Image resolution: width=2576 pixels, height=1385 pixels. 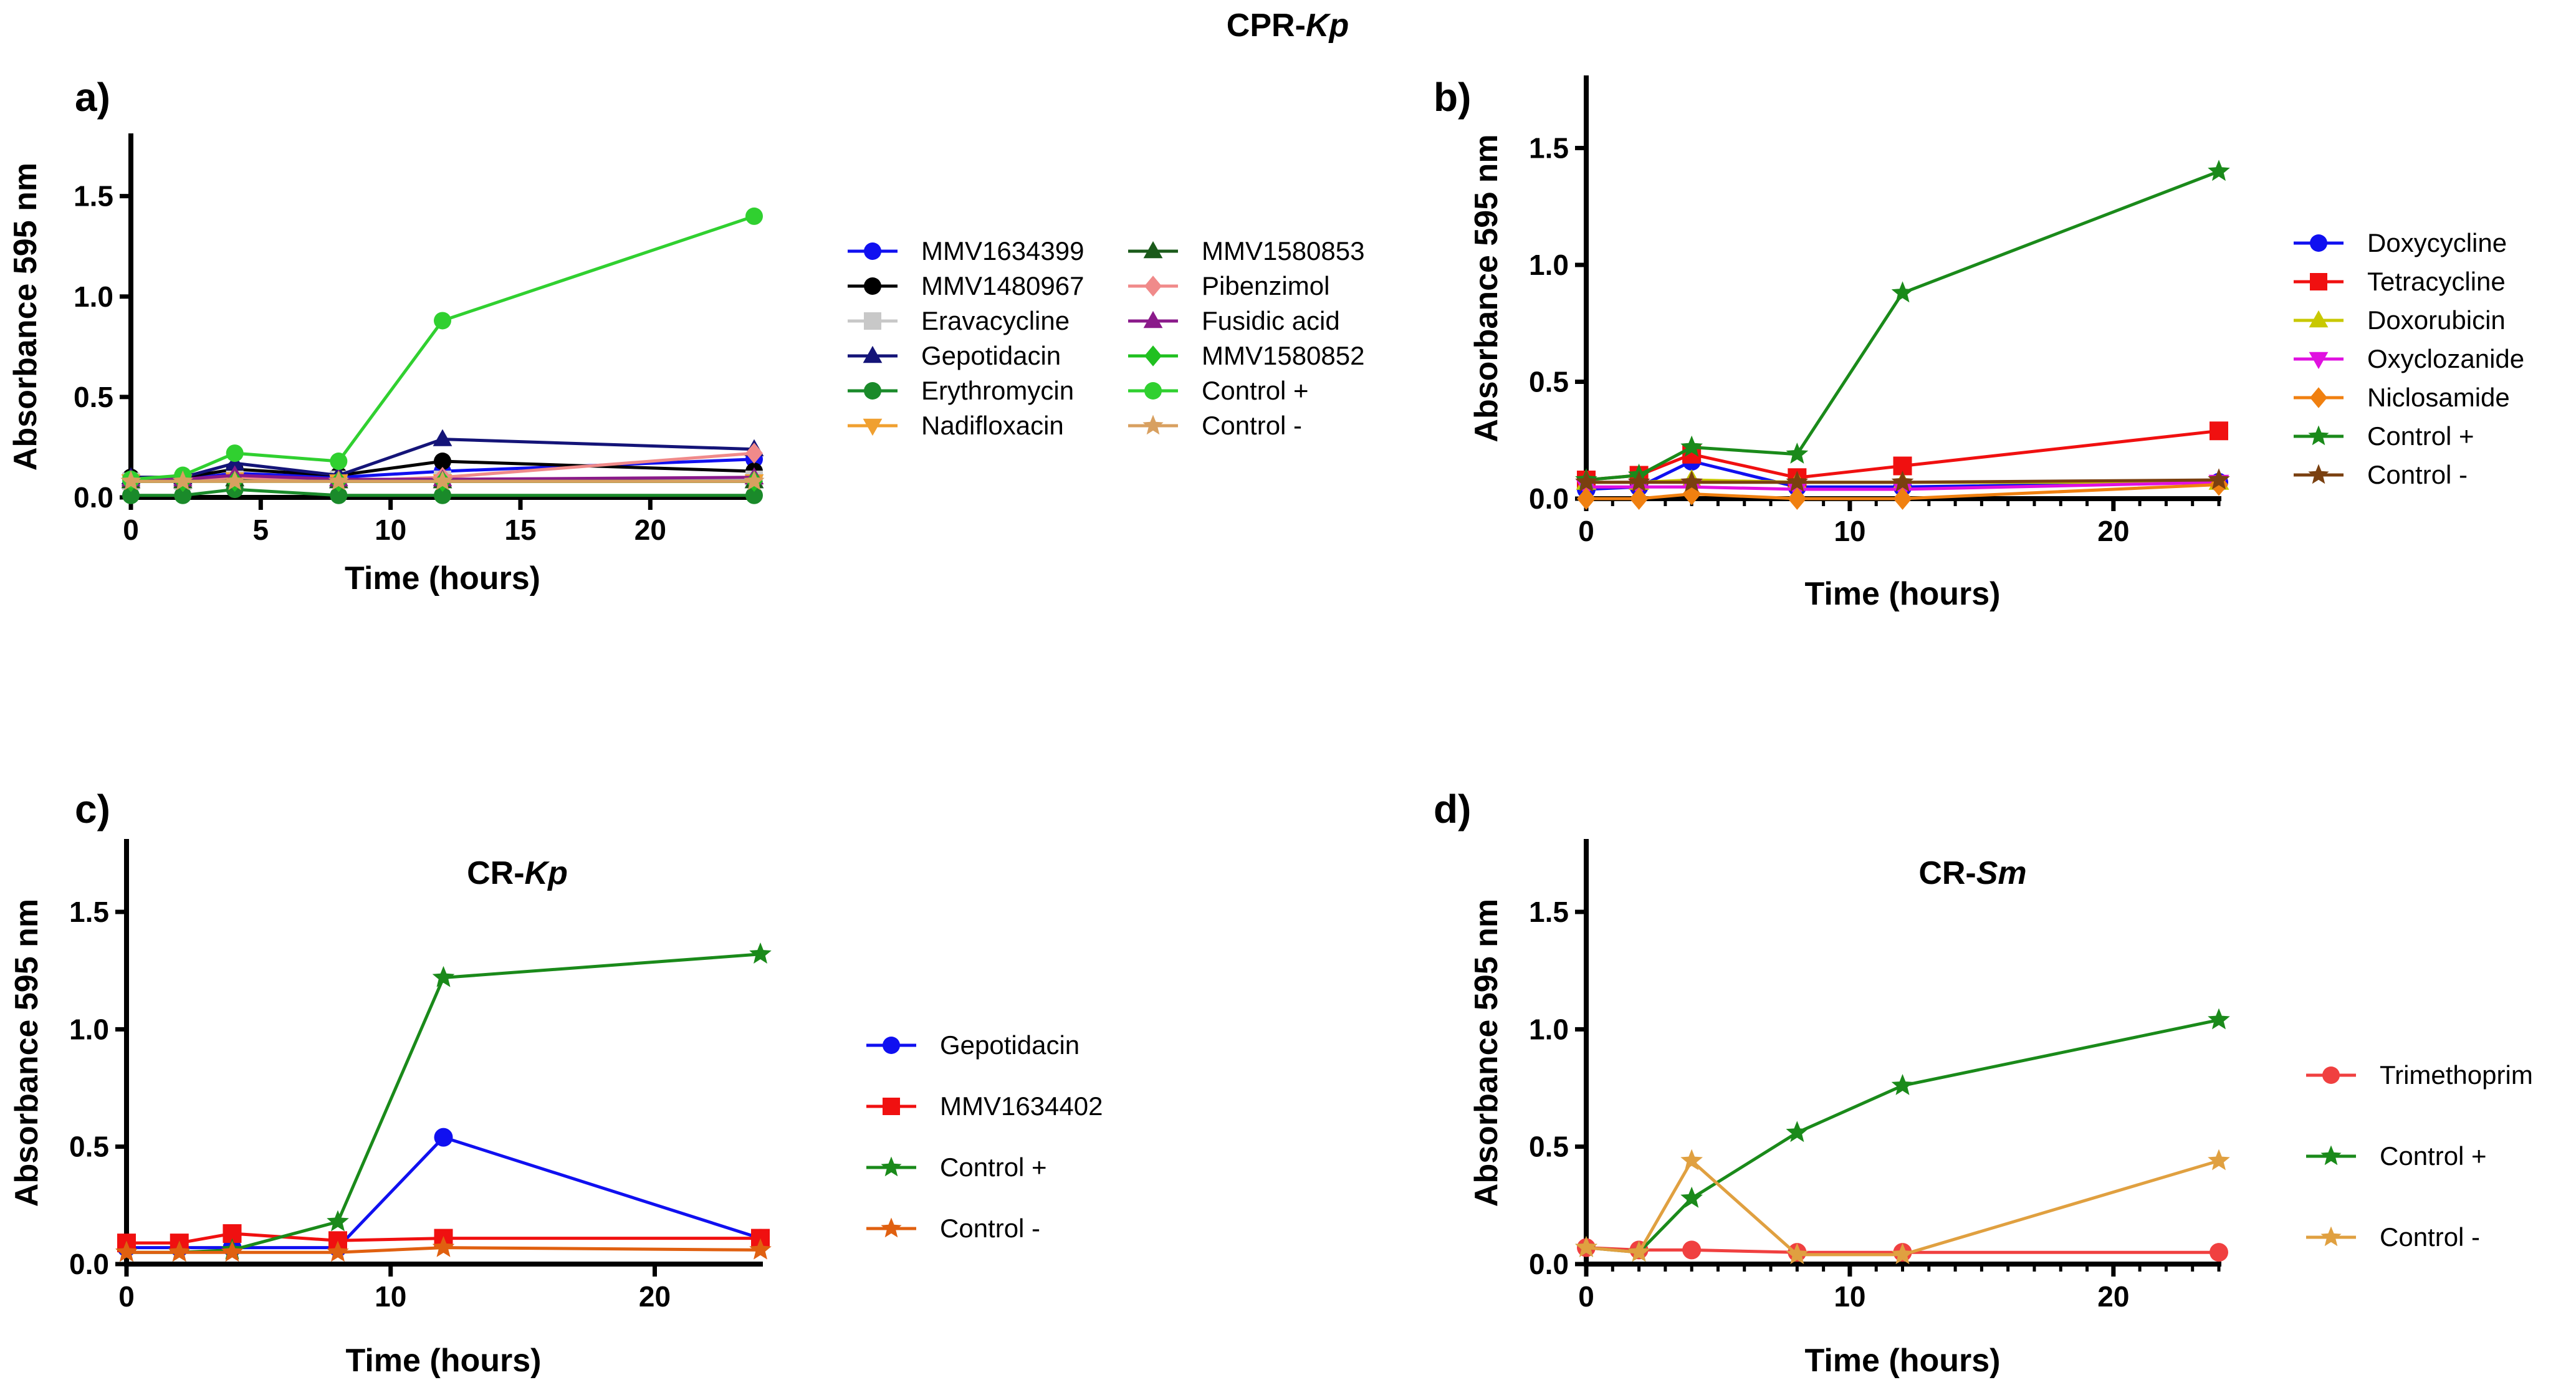 What do you see at coordinates (93, 809) in the screenshot?
I see `panel-label: c)` at bounding box center [93, 809].